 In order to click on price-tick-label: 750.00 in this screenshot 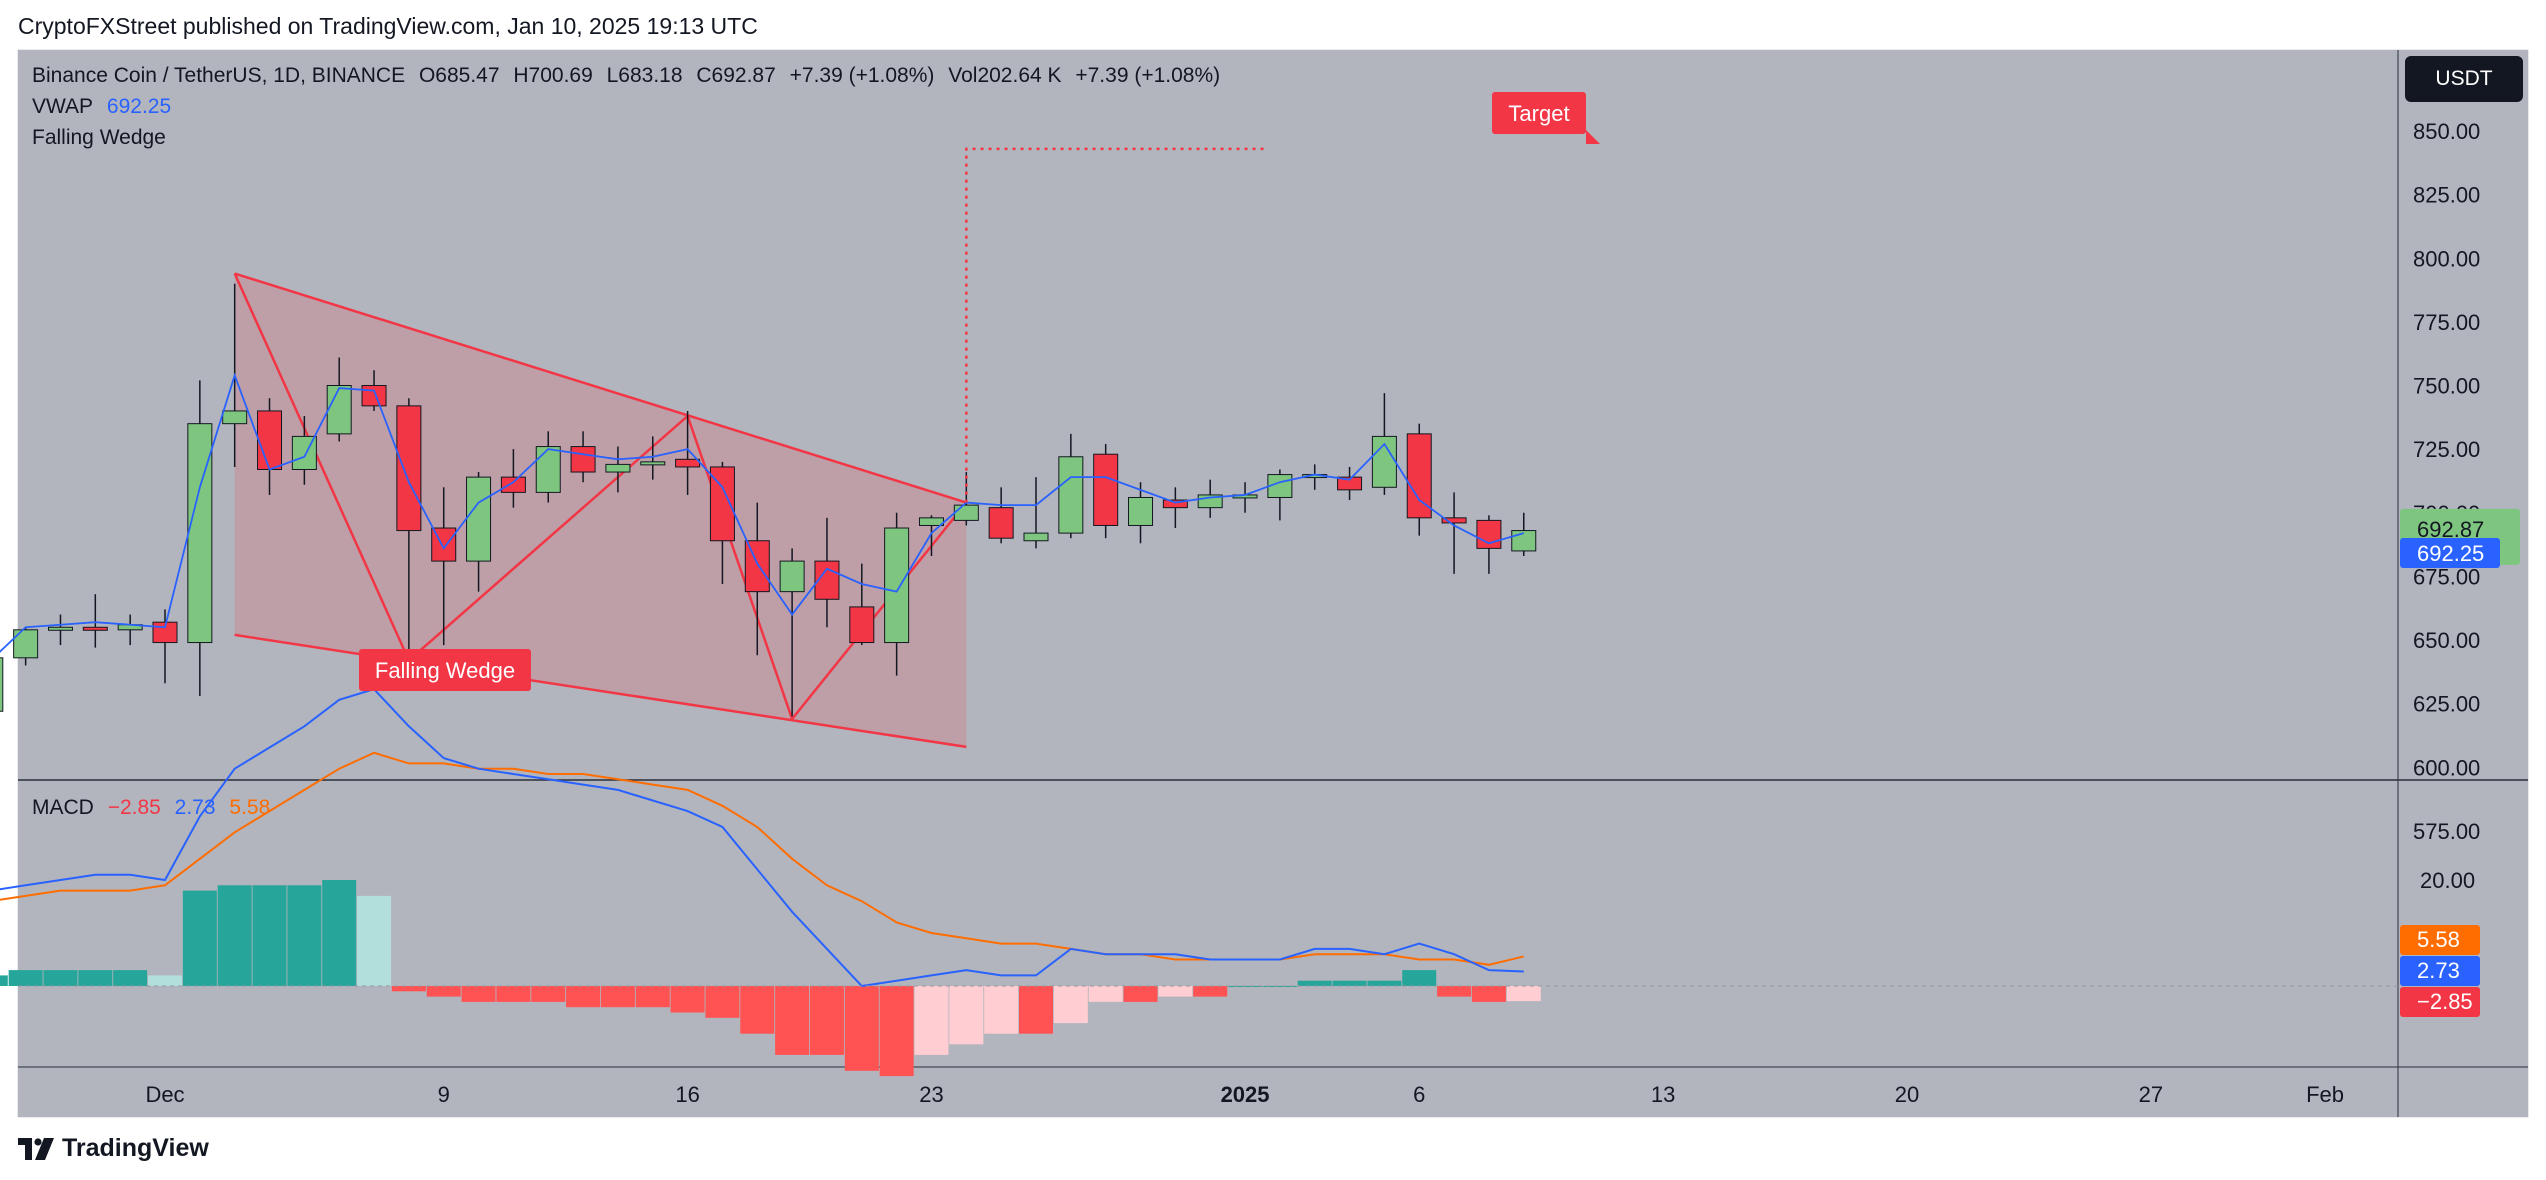, I will do `click(2446, 386)`.